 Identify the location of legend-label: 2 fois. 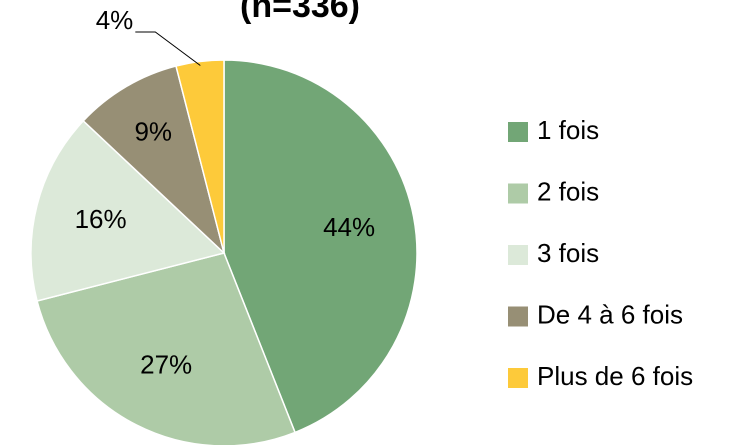
(568, 191).